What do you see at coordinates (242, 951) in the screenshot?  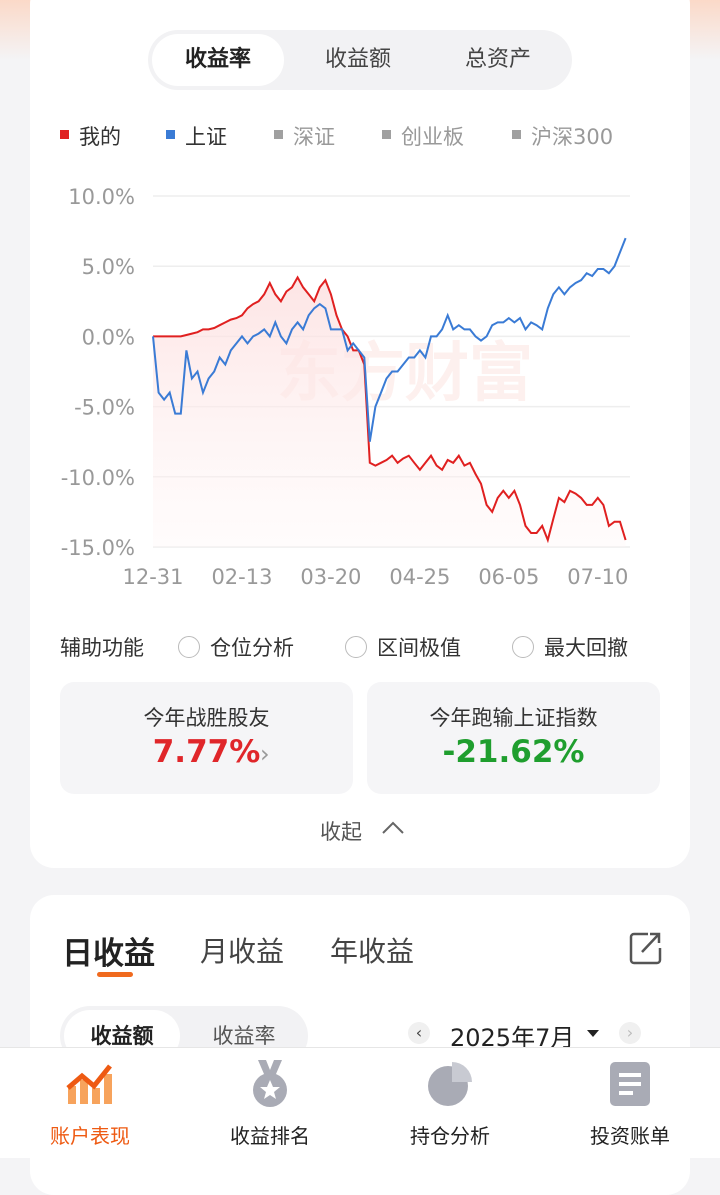 I see `daily-tab: 月收益` at bounding box center [242, 951].